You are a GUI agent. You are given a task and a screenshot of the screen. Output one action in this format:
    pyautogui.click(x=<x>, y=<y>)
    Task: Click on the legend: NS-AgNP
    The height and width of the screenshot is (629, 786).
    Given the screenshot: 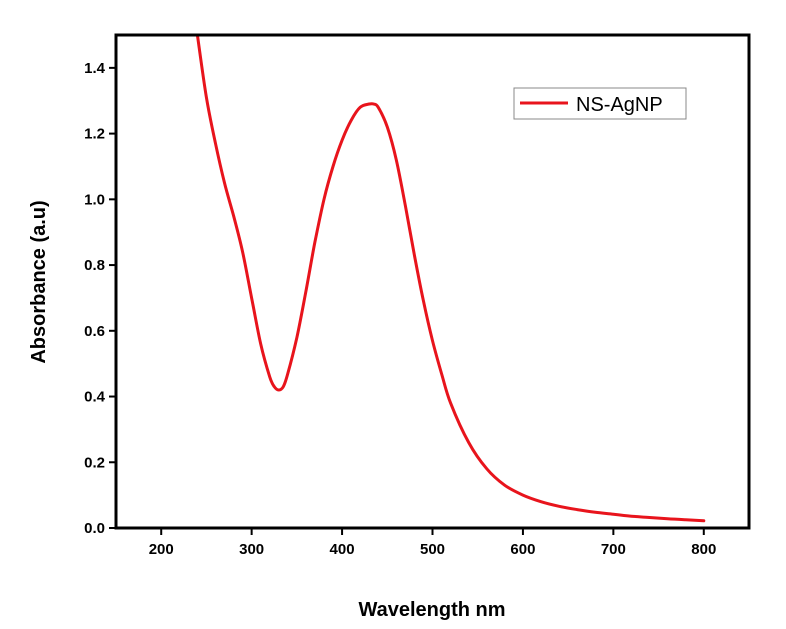 What is the action you would take?
    pyautogui.click(x=600, y=103)
    